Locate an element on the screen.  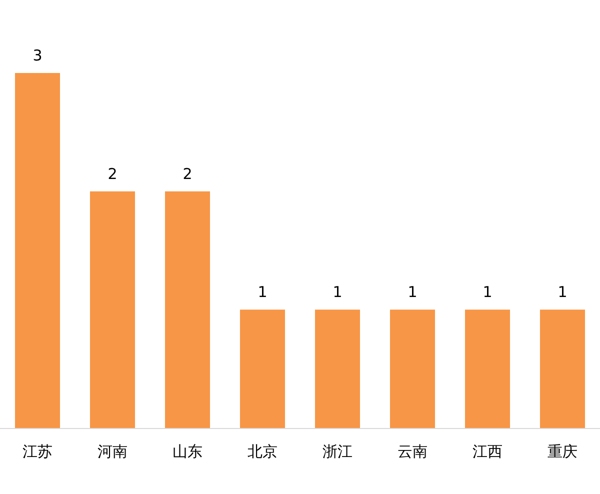
x-tick-label: 江西 is located at coordinates (487, 451).